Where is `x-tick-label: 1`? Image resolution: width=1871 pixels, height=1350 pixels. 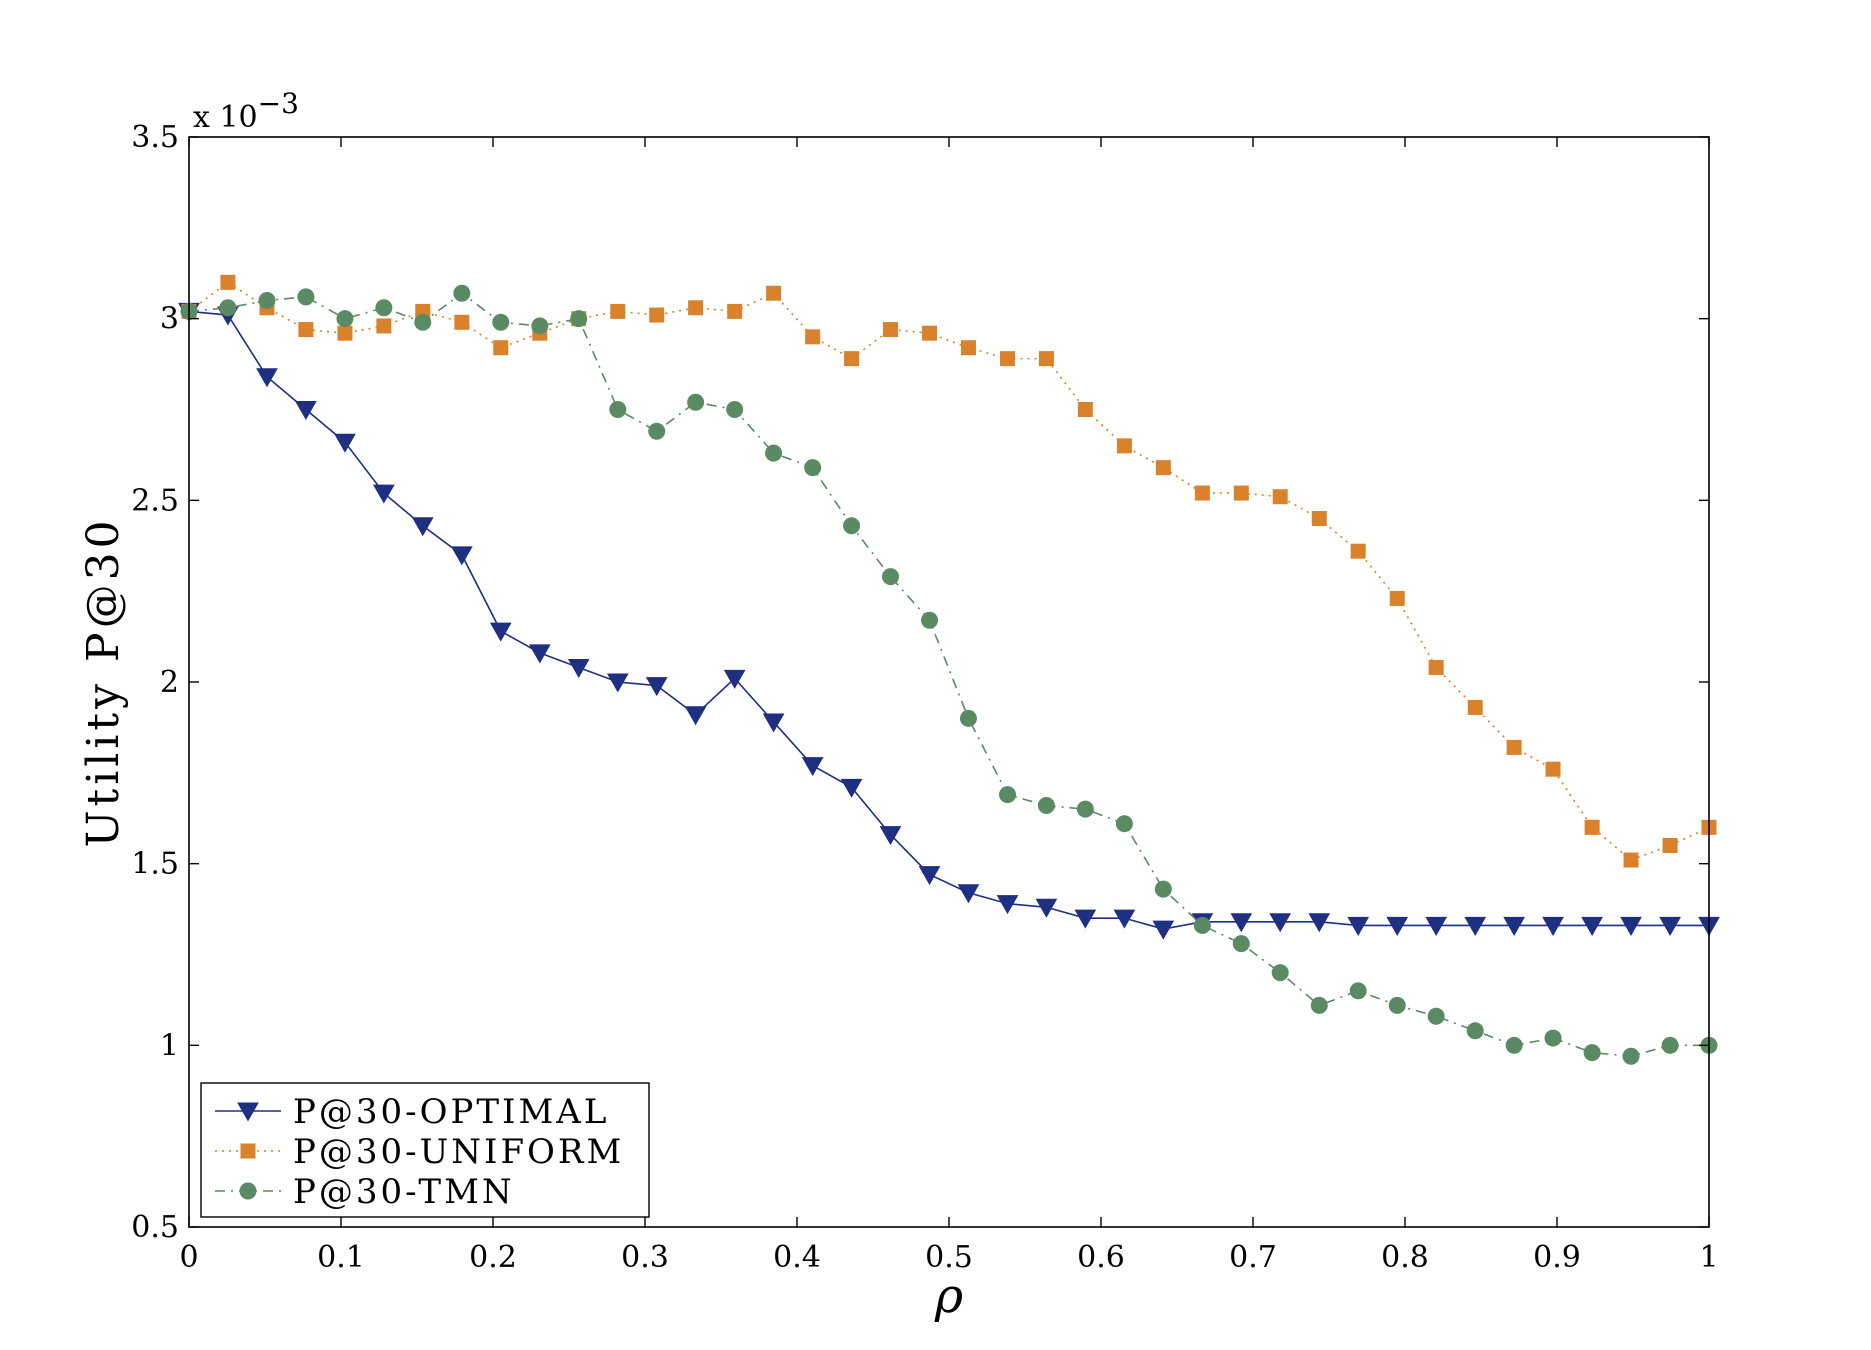
x-tick-label: 1 is located at coordinates (1708, 1257).